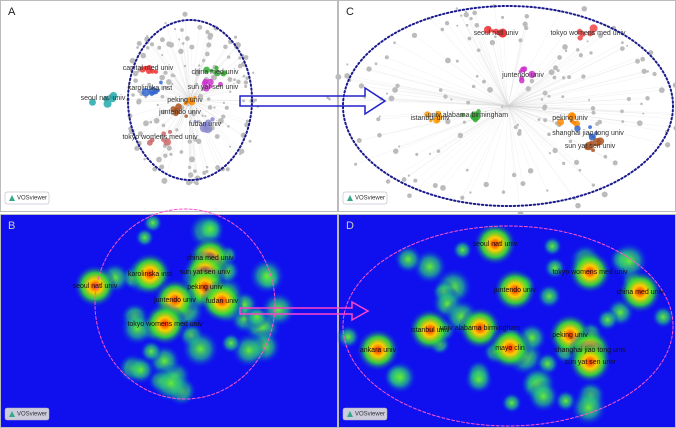 Image resolution: width=676 pixels, height=428 pixels. What do you see at coordinates (205, 124) in the screenshot?
I see `node-label: fudan univ` at bounding box center [205, 124].